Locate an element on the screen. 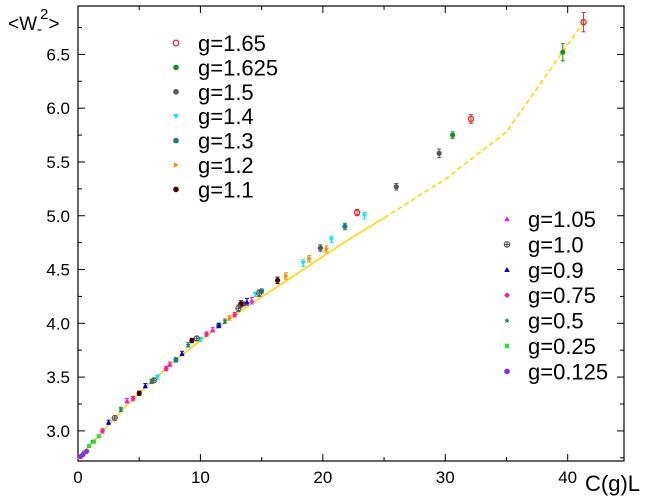 The image size is (664, 498). legend-label: g=0.25 is located at coordinates (562, 346).